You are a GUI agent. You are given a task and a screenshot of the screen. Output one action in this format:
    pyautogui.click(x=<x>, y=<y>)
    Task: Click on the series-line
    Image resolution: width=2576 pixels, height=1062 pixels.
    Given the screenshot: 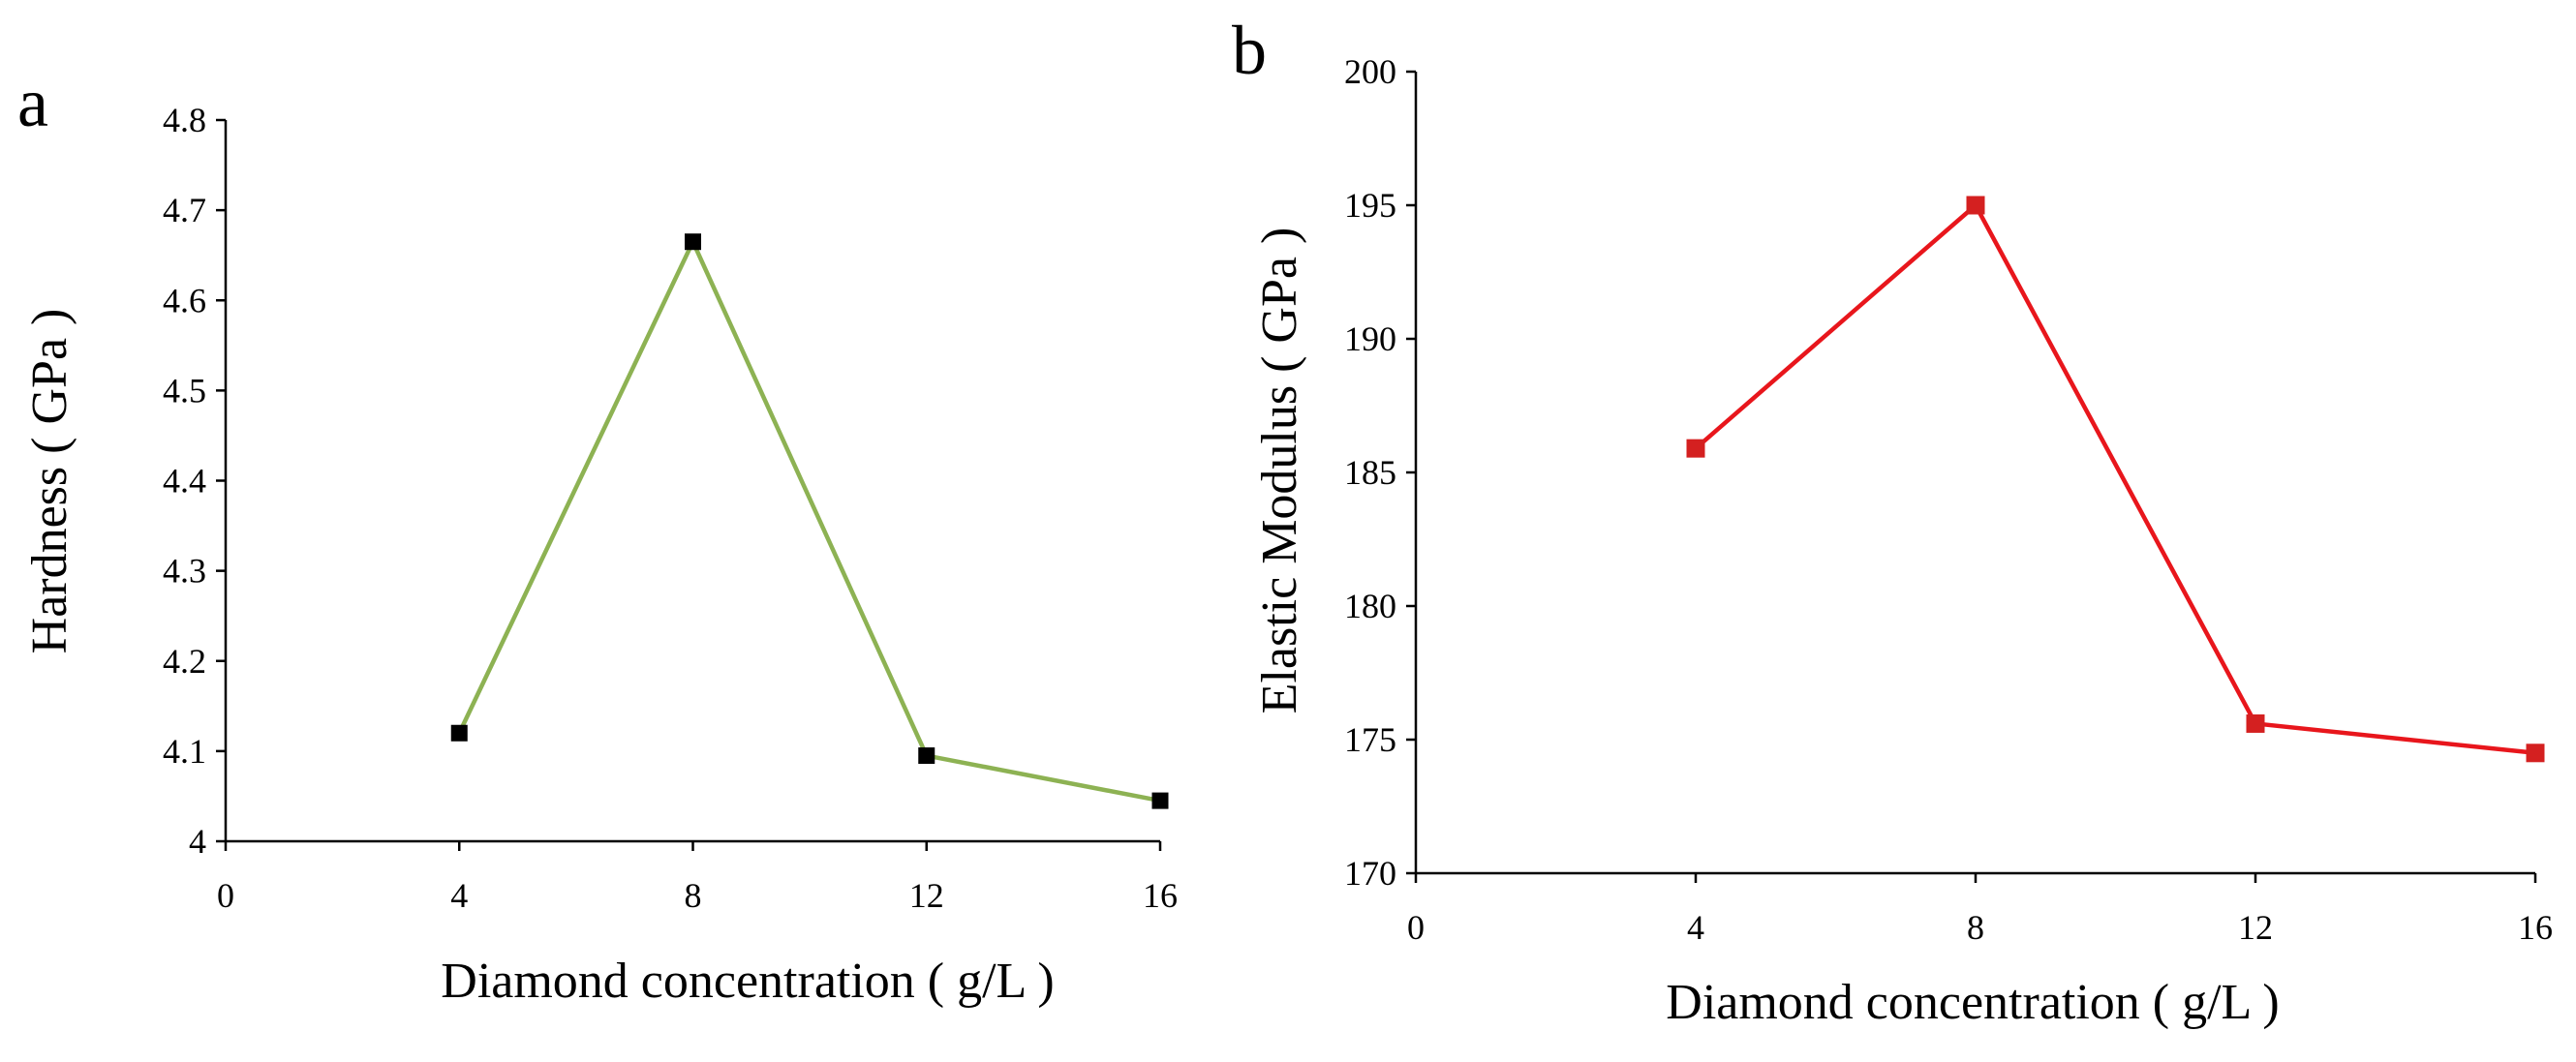 What is the action you would take?
    pyautogui.click(x=809, y=520)
    